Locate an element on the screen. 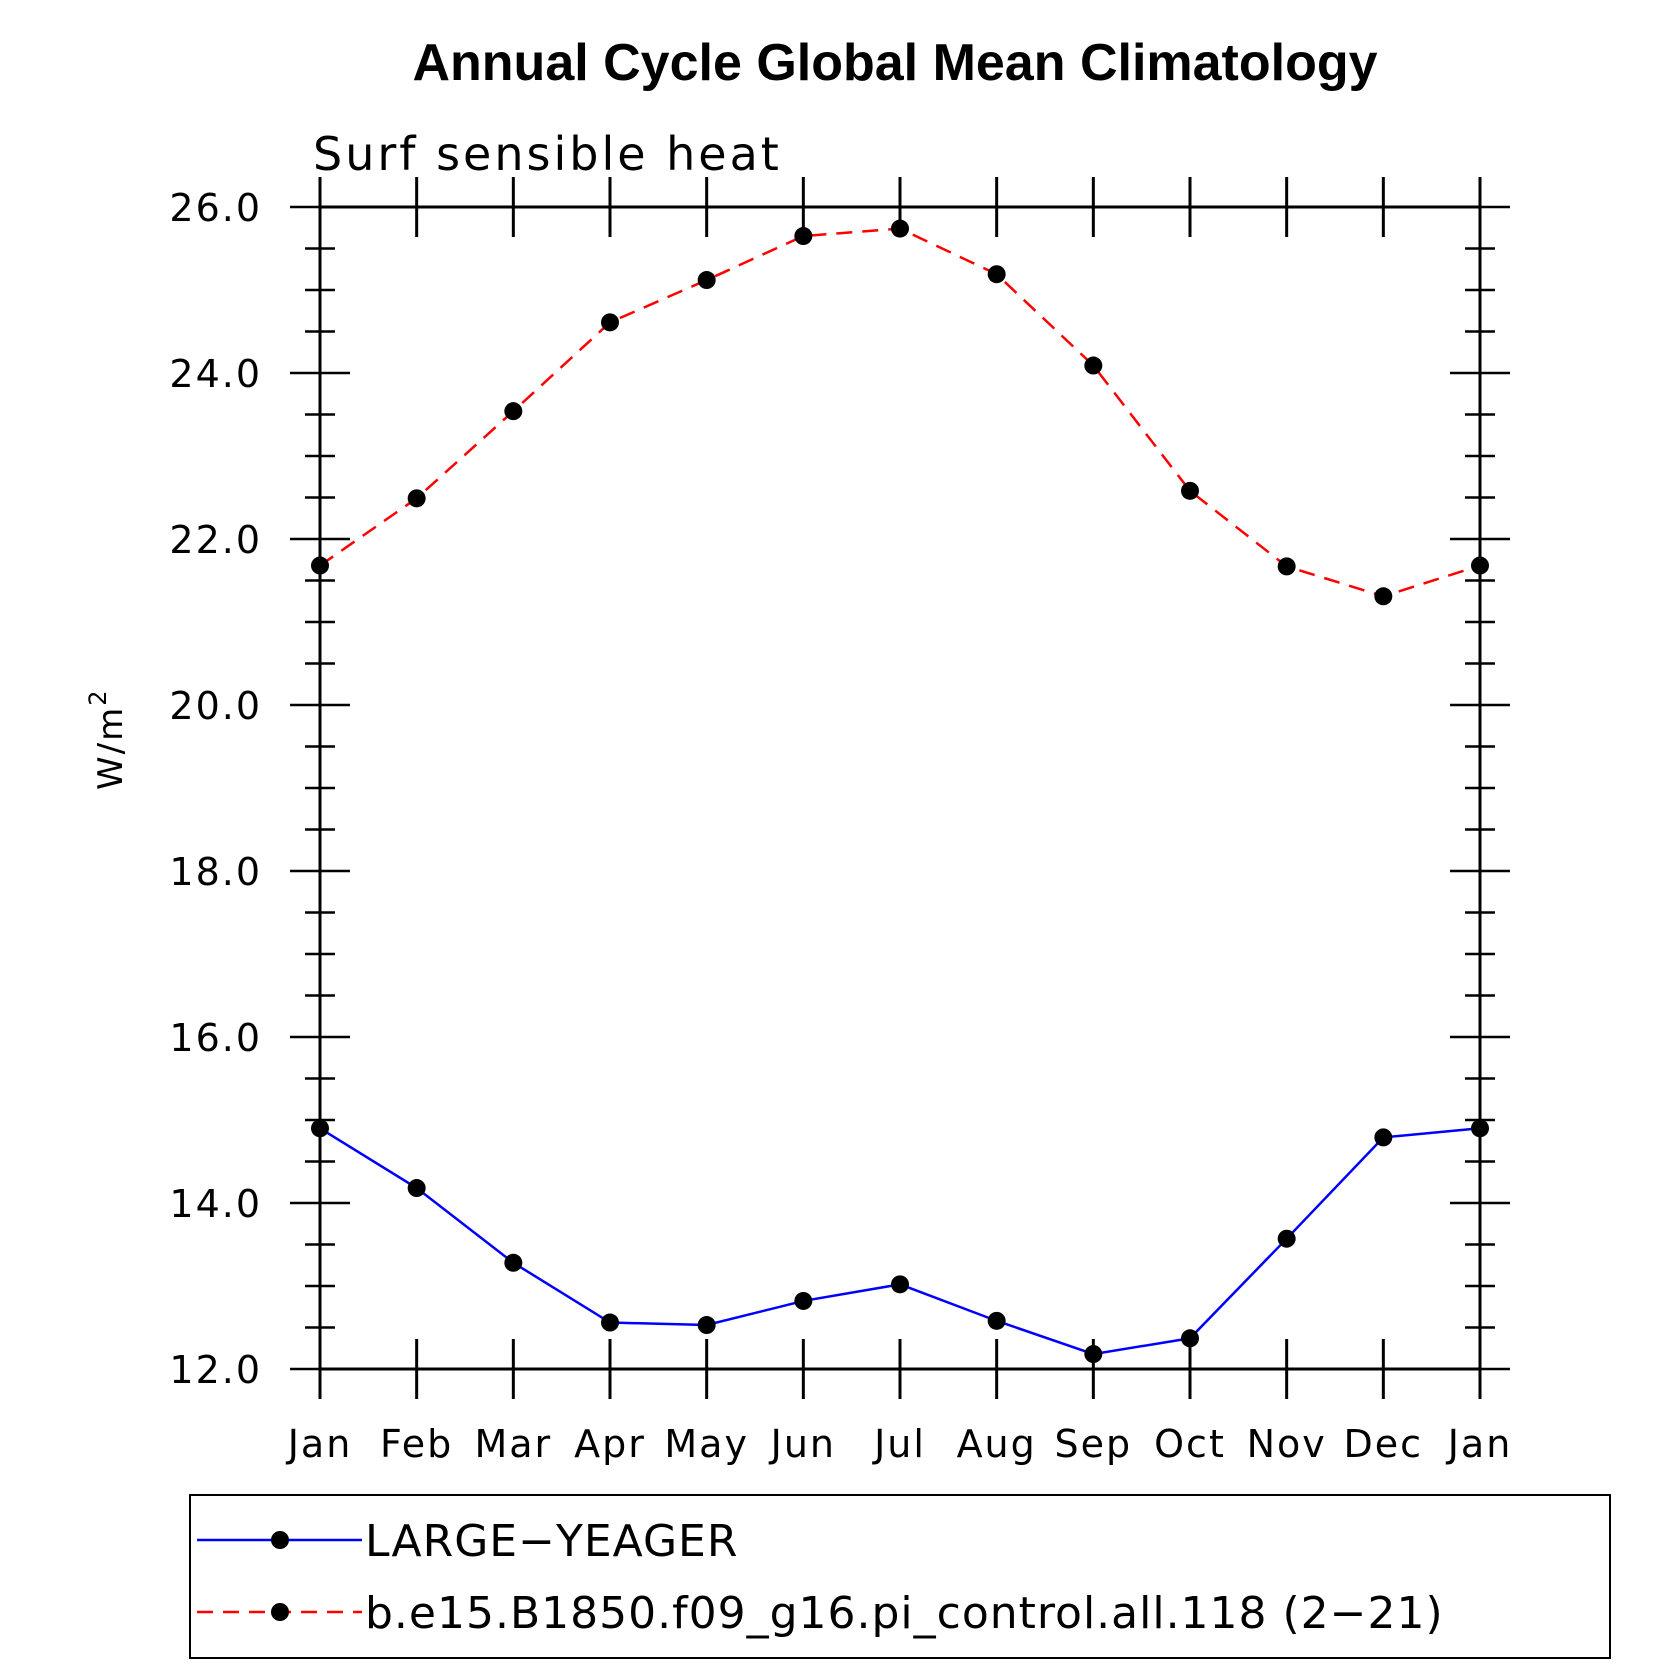 This screenshot has width=1669, height=1669. x-tick-label: Oct is located at coordinates (1190, 1444).